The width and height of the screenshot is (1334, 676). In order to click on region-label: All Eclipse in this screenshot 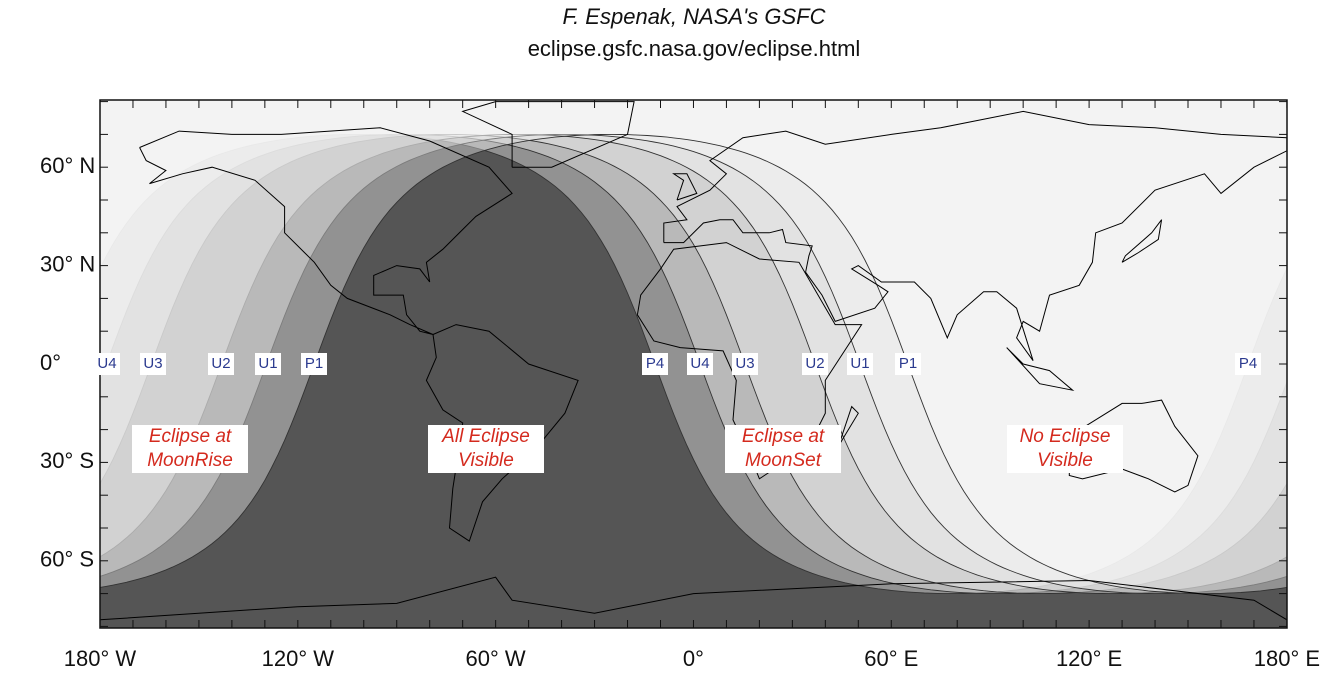, I will do `click(485, 436)`.